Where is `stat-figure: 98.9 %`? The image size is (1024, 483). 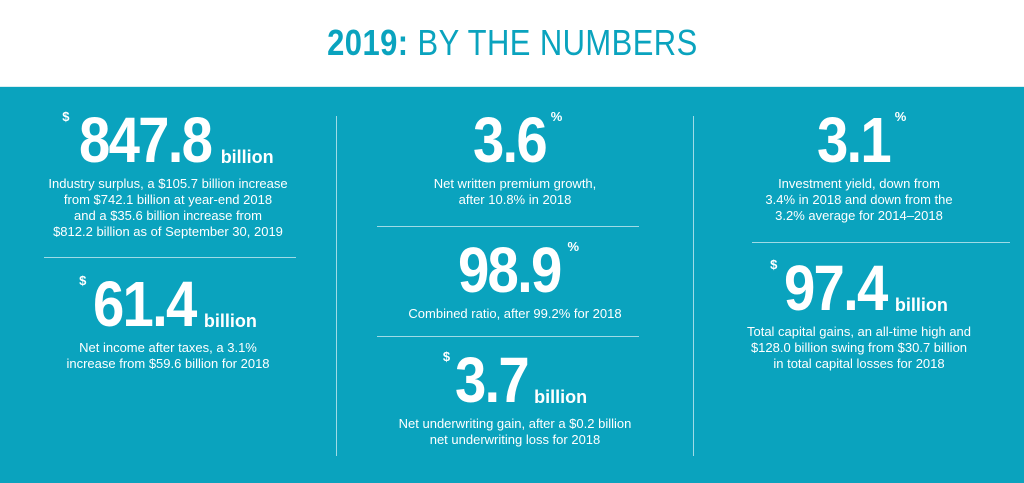
stat-figure: 98.9 % is located at coordinates (515, 270).